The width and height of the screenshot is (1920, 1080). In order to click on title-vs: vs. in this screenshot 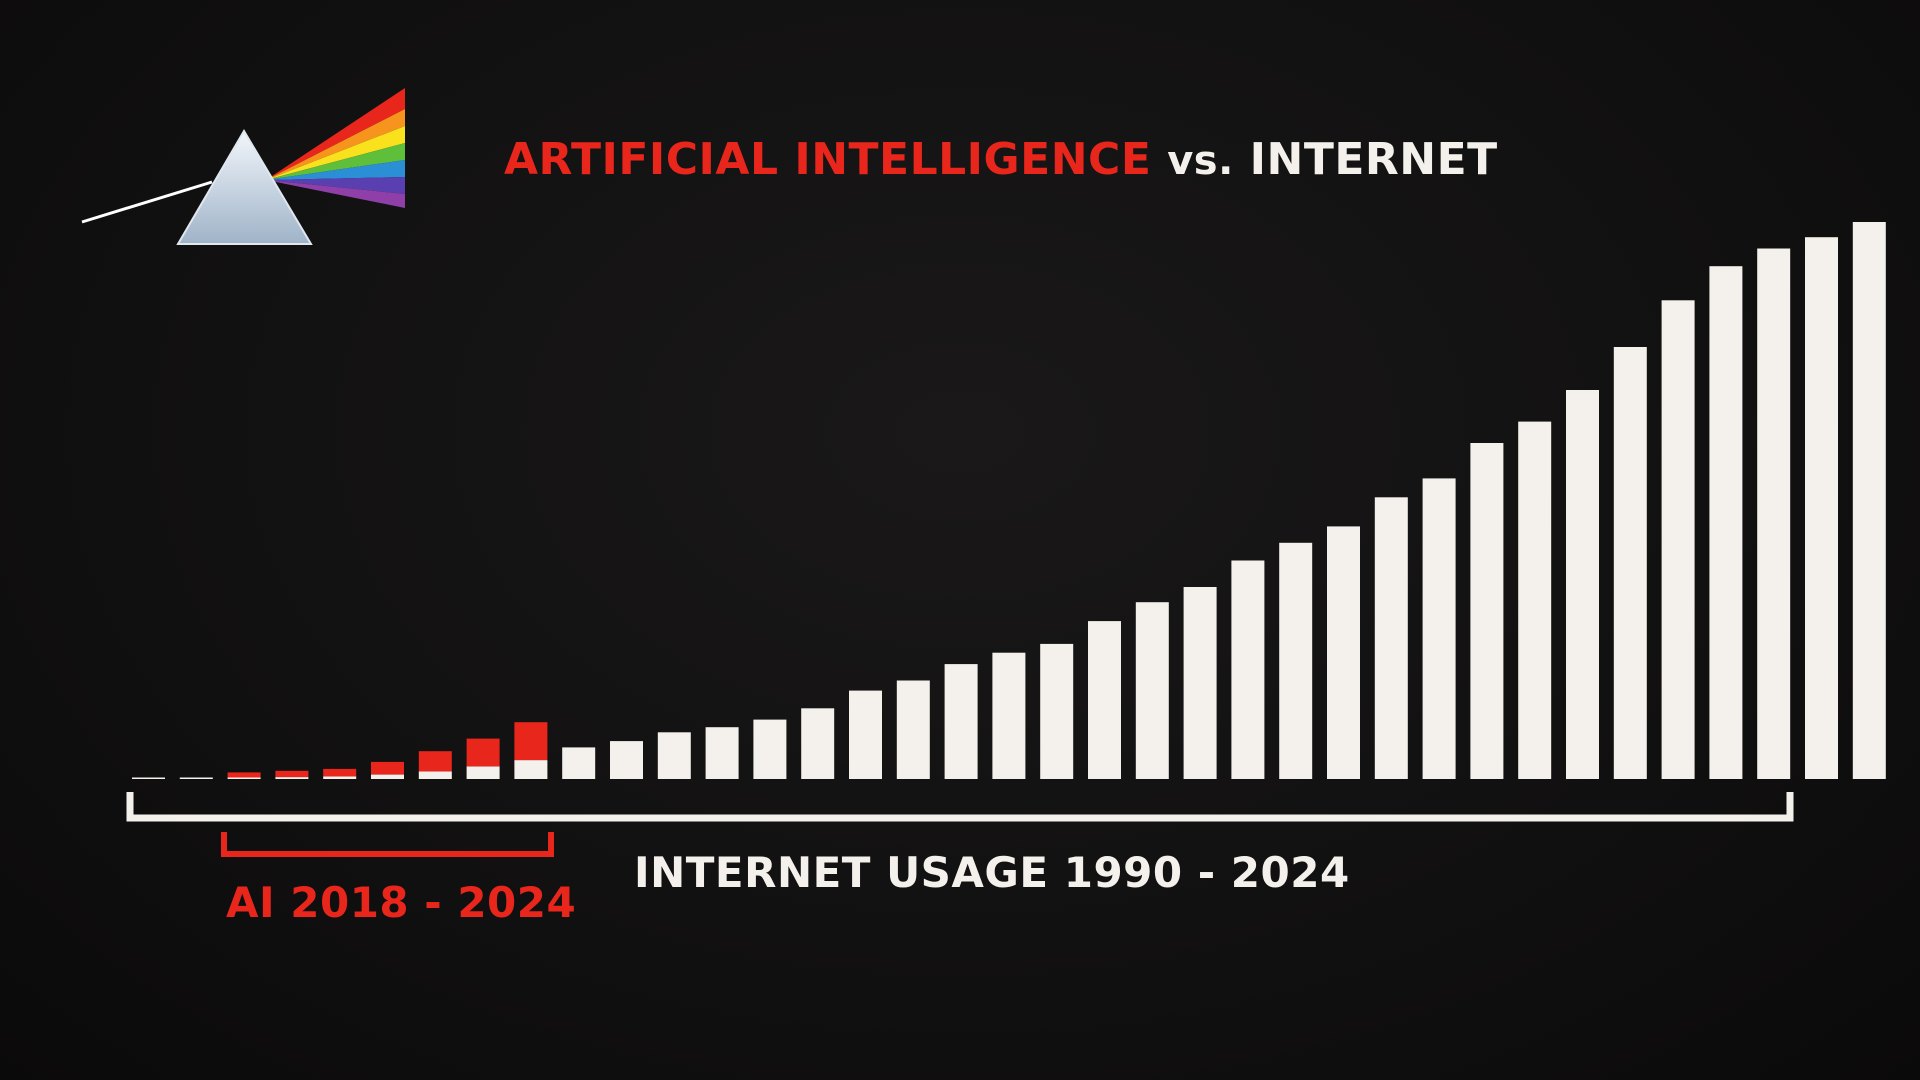, I will do `click(1200, 161)`.